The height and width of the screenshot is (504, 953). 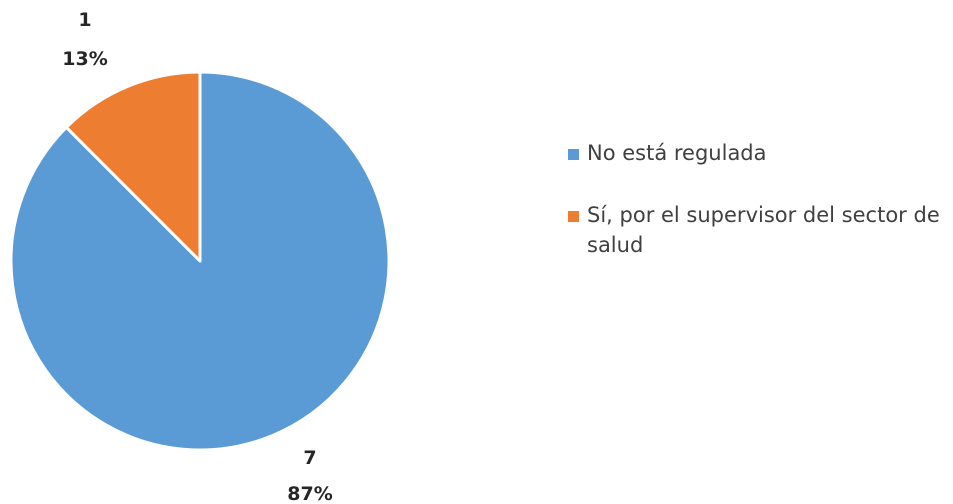 I want to click on slice-label-percent-sie: 13%, so click(x=84, y=59).